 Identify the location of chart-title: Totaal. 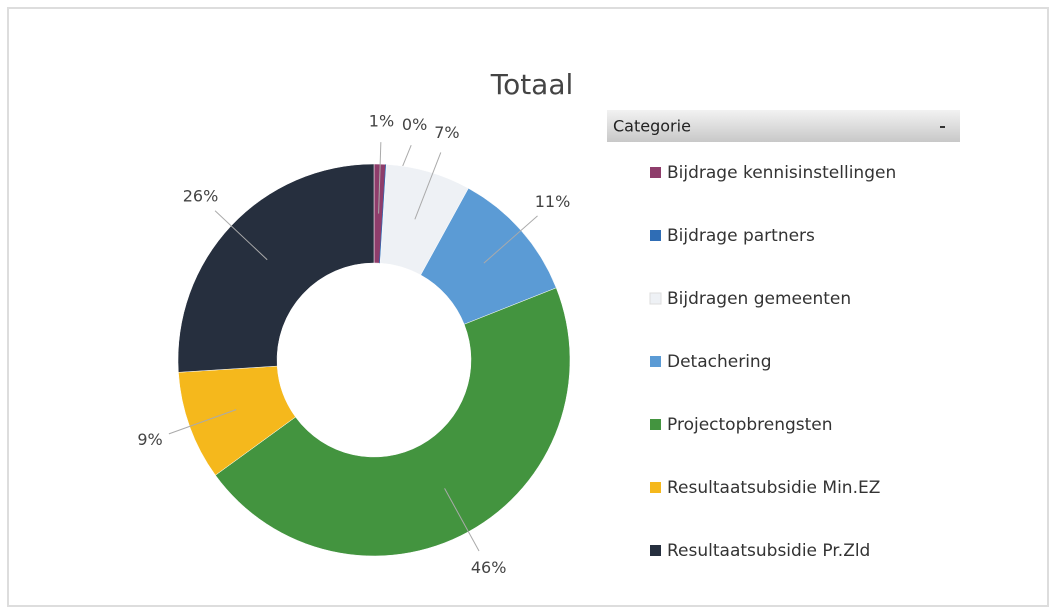
(532, 84).